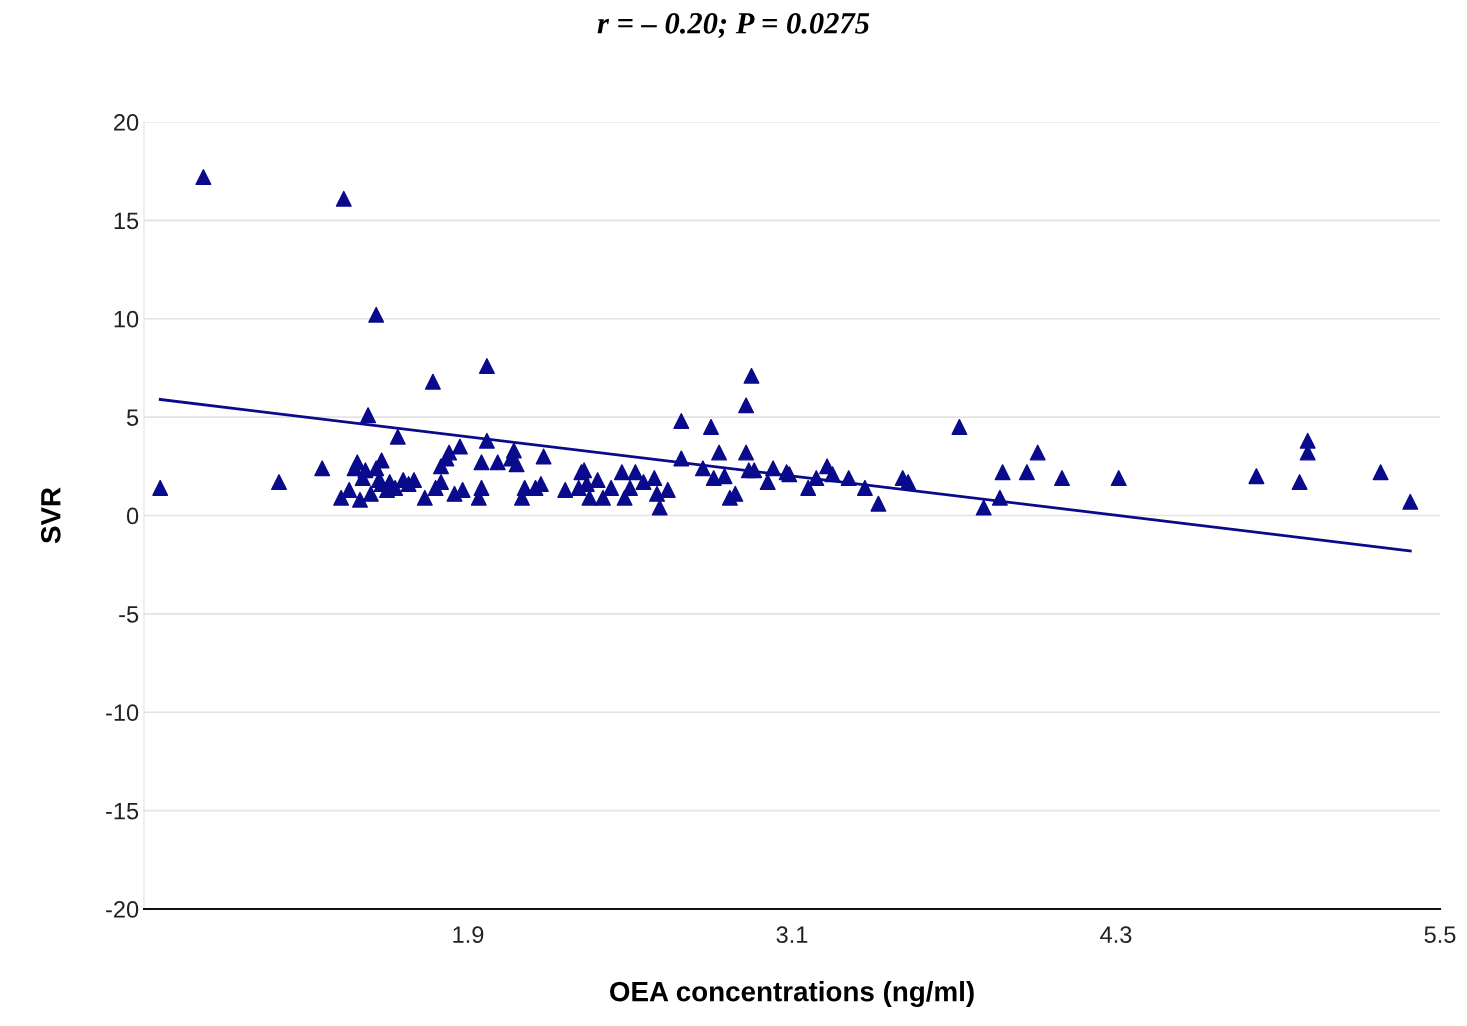 The height and width of the screenshot is (1026, 1467). What do you see at coordinates (132, 417) in the screenshot?
I see `y-tick-label: 5` at bounding box center [132, 417].